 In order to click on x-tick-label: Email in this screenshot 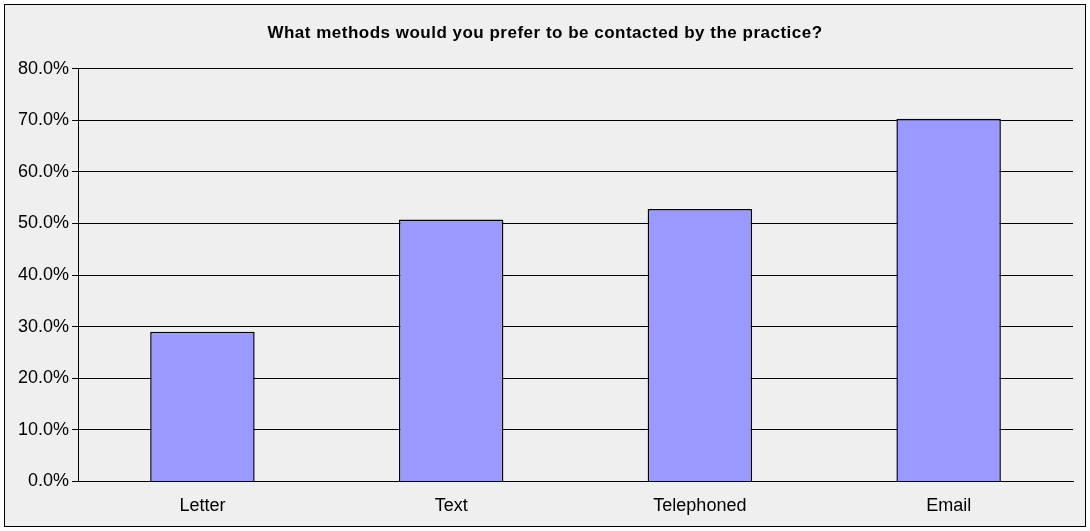, I will do `click(949, 505)`.